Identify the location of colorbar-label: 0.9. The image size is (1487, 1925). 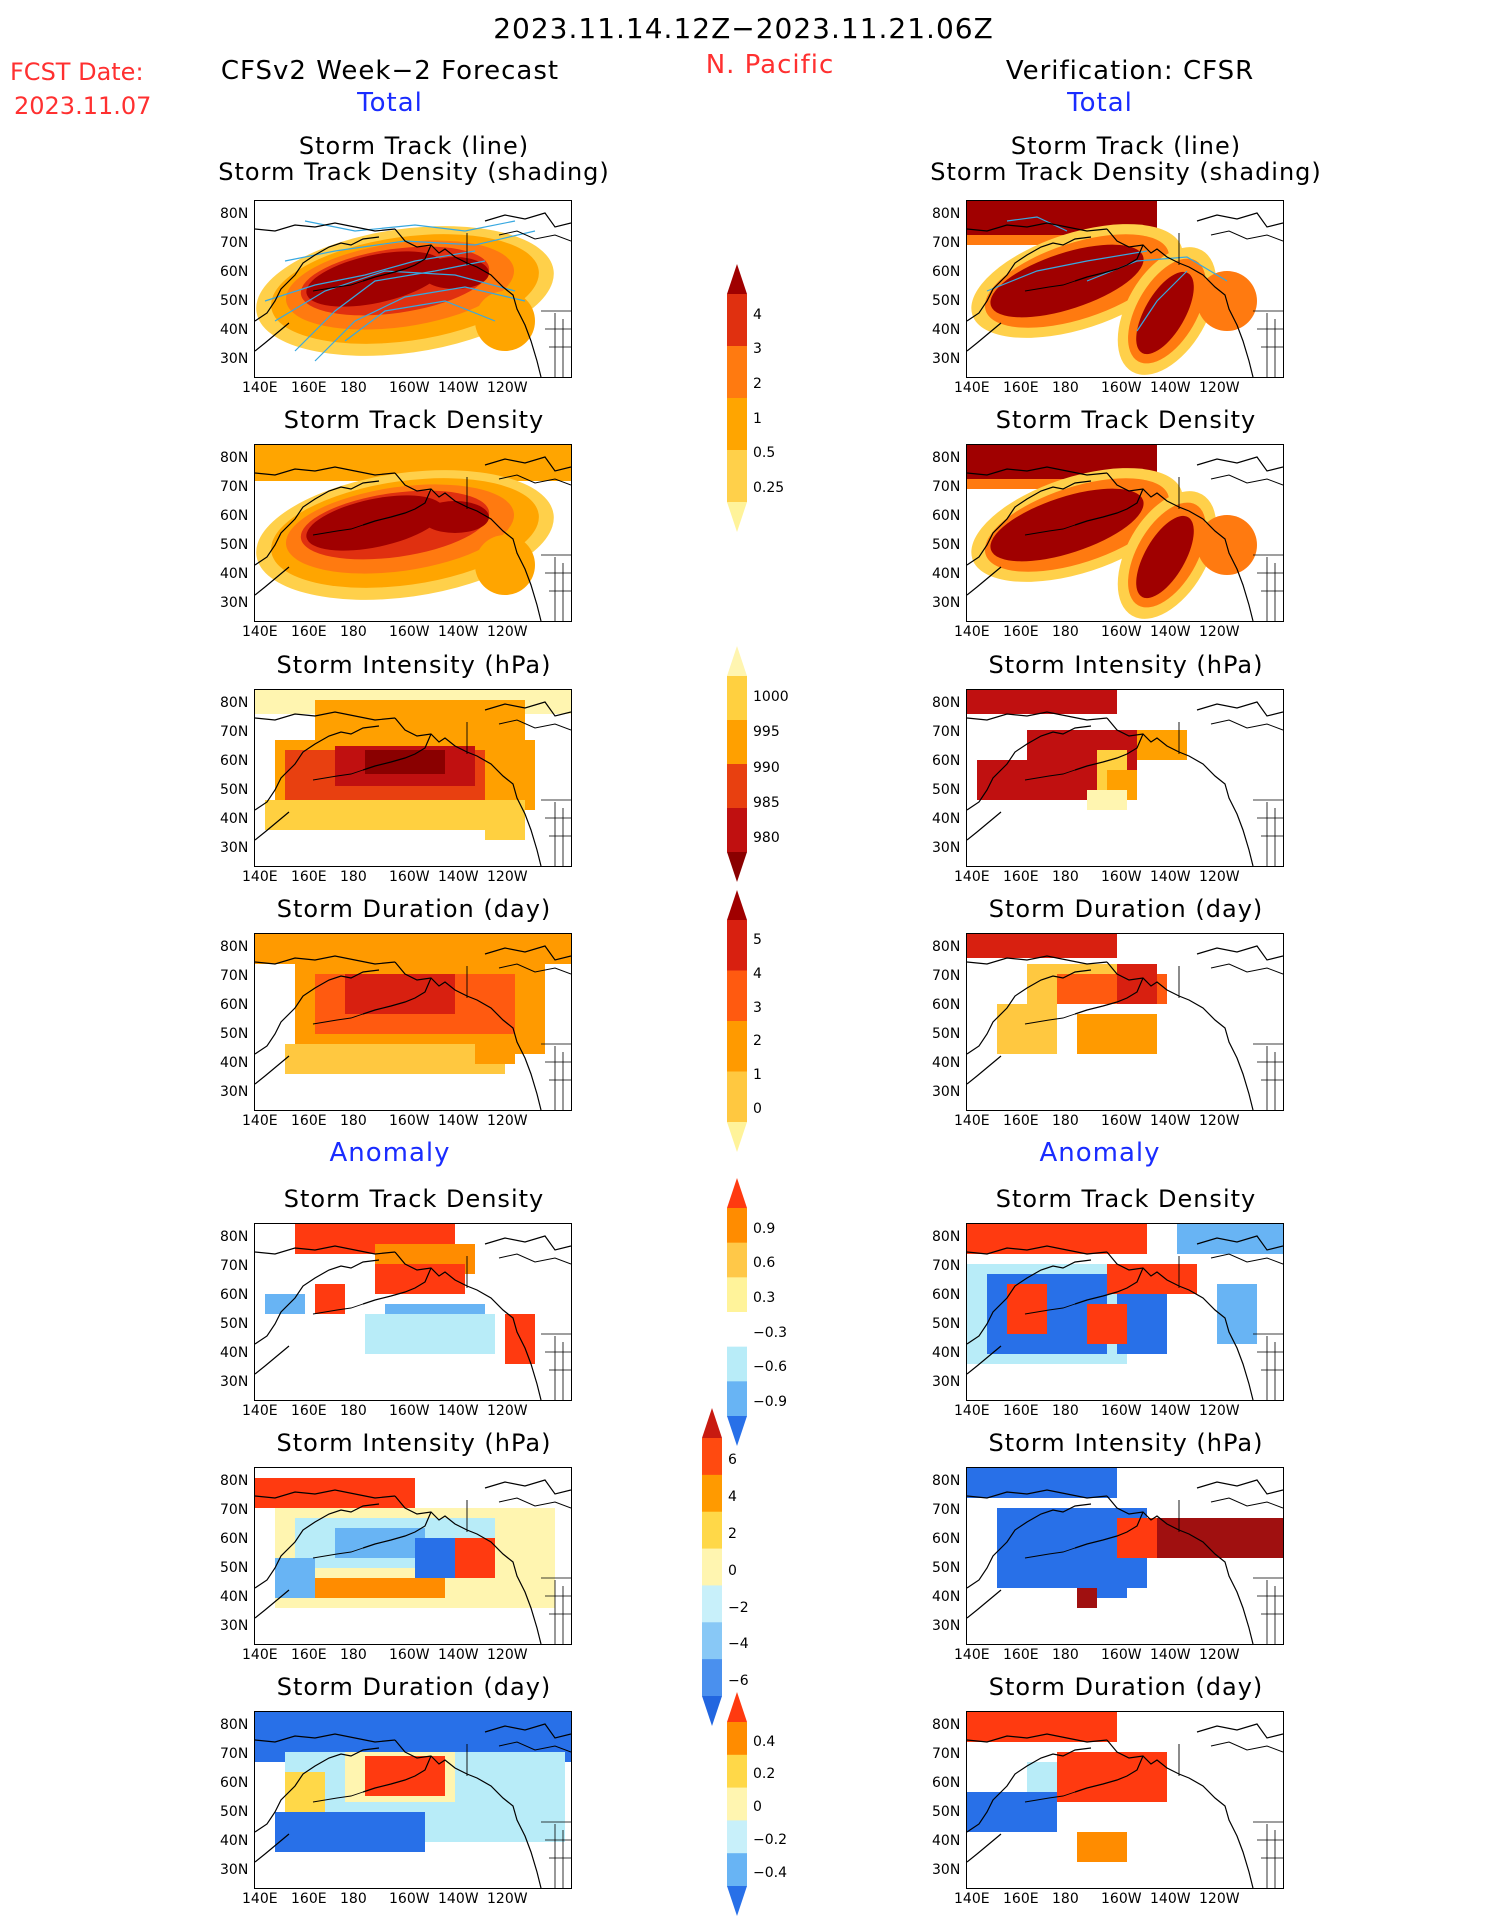
(764, 1228).